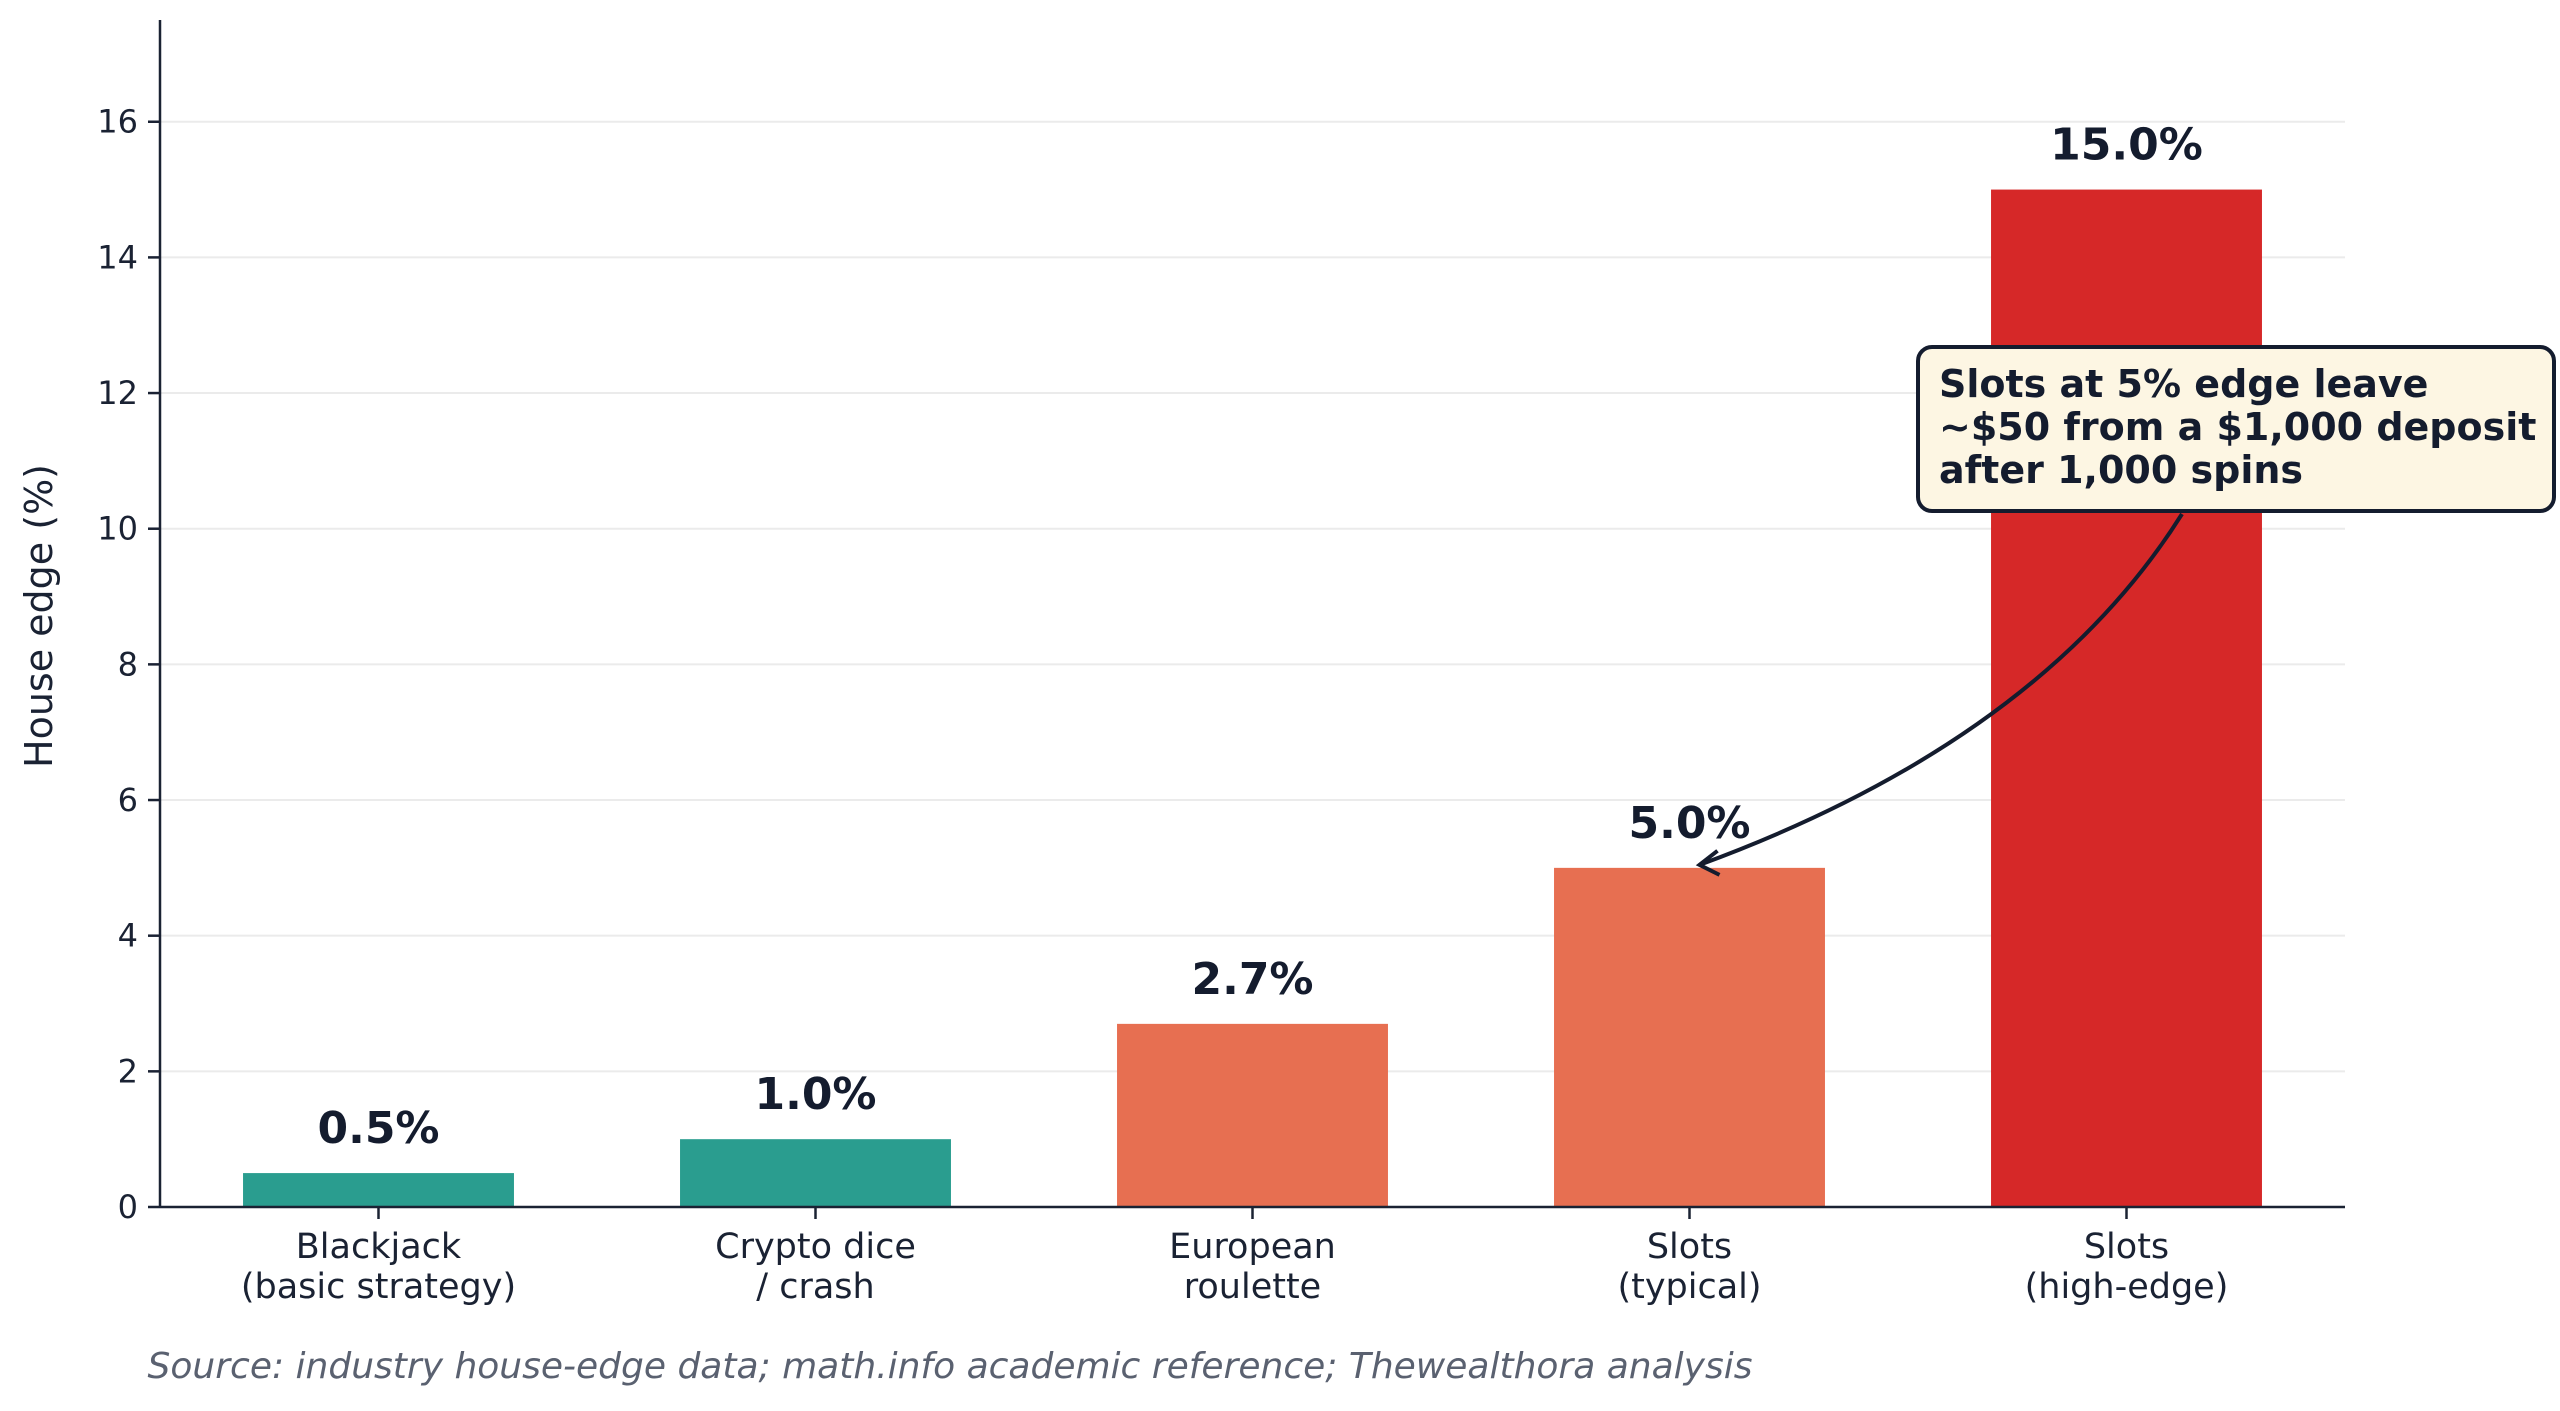  I want to click on x-tick-label: roulette, so click(1252, 1287).